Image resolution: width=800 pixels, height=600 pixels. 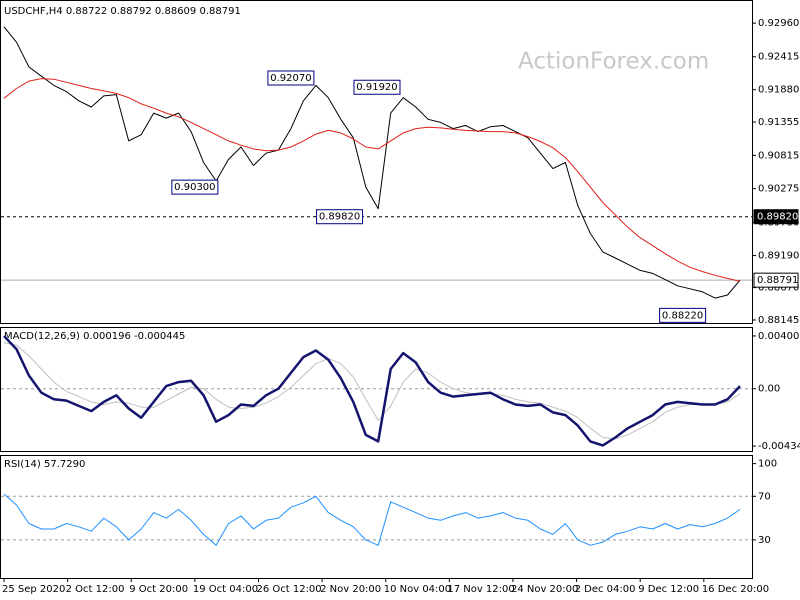 I want to click on price-line-label: 0.89820, so click(x=777, y=217).